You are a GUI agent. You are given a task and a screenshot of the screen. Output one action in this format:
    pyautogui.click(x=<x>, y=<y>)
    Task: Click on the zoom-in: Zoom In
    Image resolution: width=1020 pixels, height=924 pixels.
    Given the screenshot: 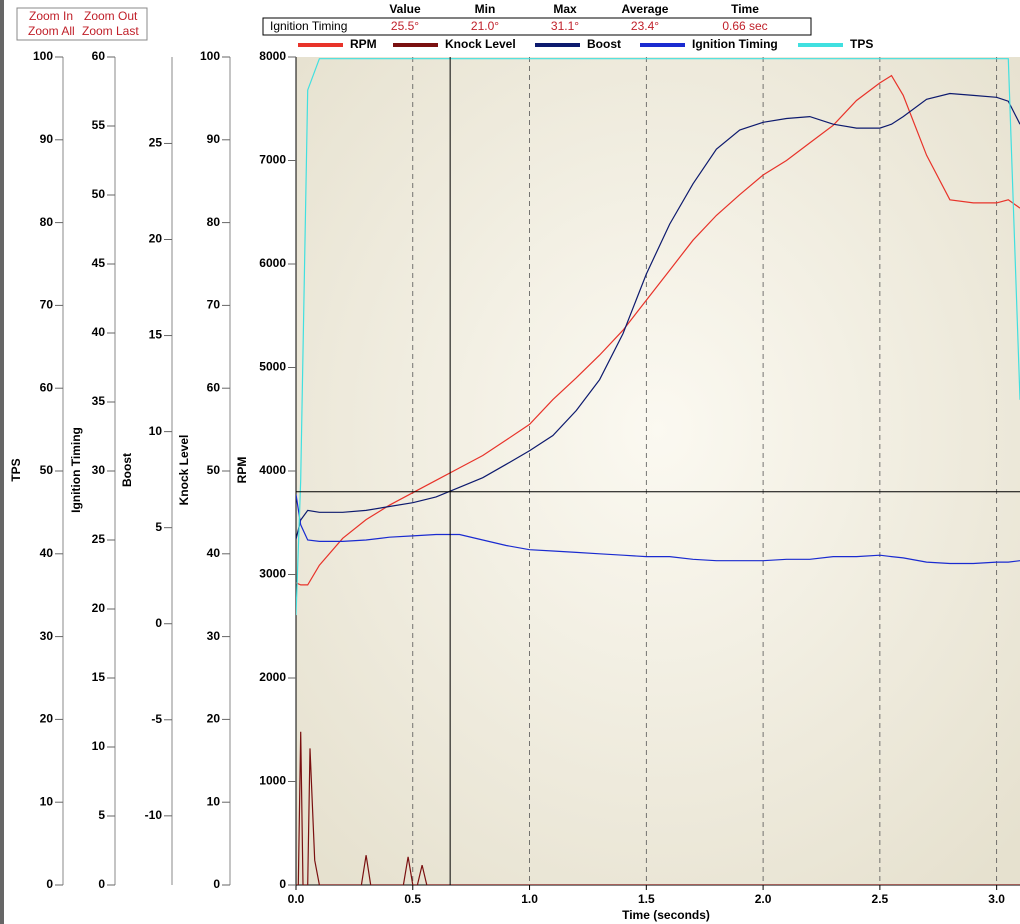 What is the action you would take?
    pyautogui.click(x=51, y=16)
    